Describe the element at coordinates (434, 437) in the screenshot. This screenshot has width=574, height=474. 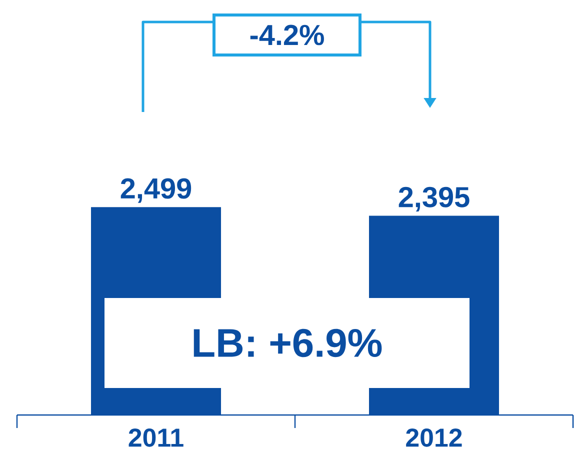
I see `x-tick-label: 2012` at that location.